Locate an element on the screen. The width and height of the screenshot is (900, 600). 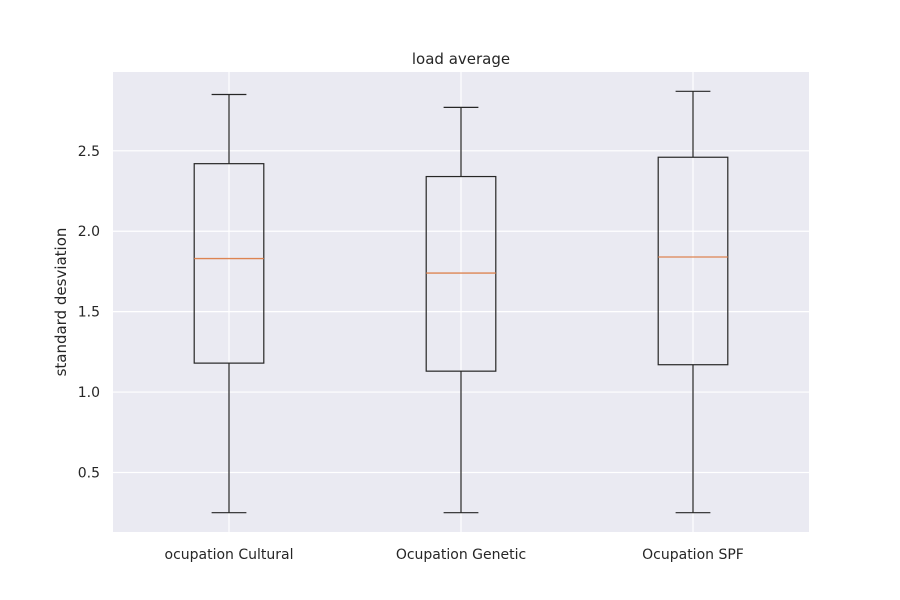
y-tick-label: 1.0 is located at coordinates (89, 393).